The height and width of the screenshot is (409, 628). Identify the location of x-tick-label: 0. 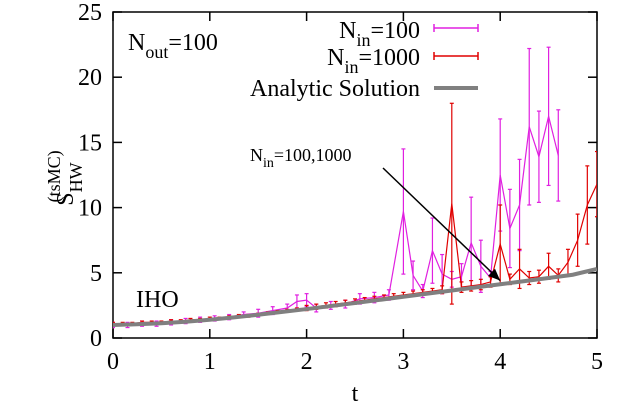
(113, 362).